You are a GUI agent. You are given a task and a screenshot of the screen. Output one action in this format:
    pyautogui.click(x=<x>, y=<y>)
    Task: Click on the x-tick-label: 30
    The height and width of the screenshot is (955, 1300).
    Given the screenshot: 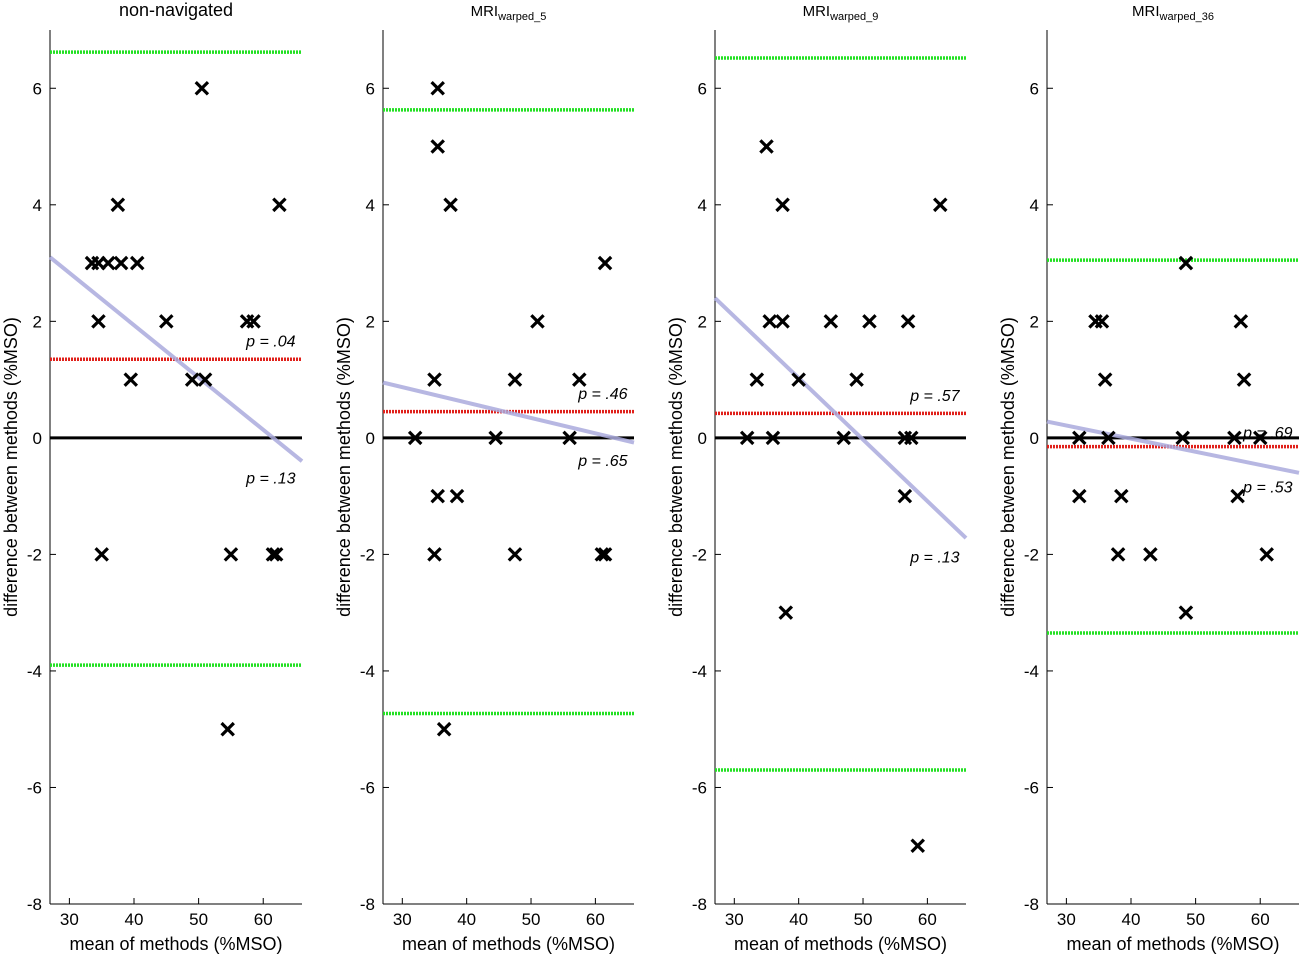 What is the action you would take?
    pyautogui.click(x=734, y=919)
    